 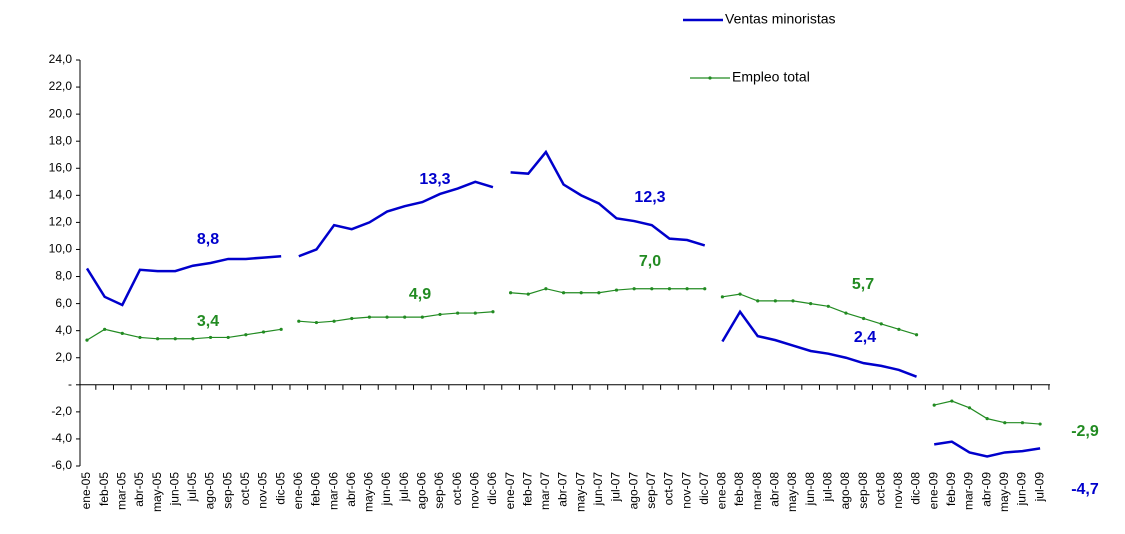 What do you see at coordinates (1085, 431) in the screenshot?
I see `annotation: -2,9` at bounding box center [1085, 431].